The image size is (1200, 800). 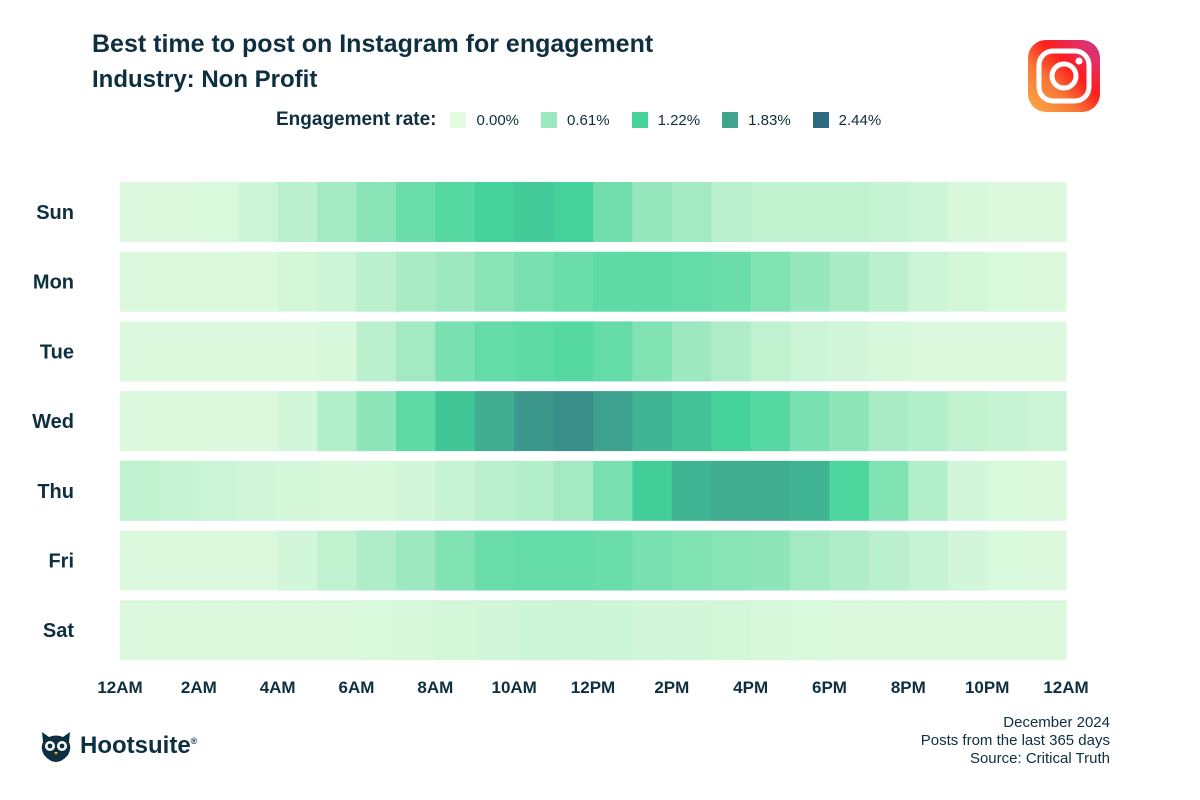 What do you see at coordinates (513, 687) in the screenshot?
I see `x-tick-label: 10AM` at bounding box center [513, 687].